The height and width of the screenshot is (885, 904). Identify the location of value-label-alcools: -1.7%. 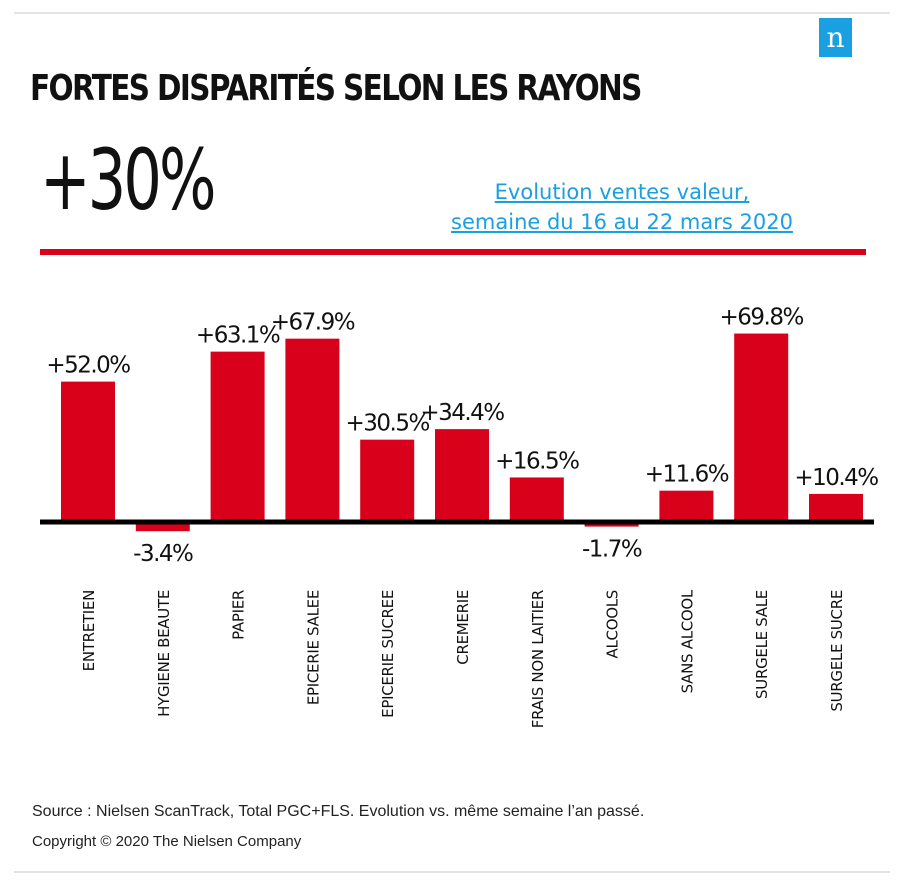
(612, 550).